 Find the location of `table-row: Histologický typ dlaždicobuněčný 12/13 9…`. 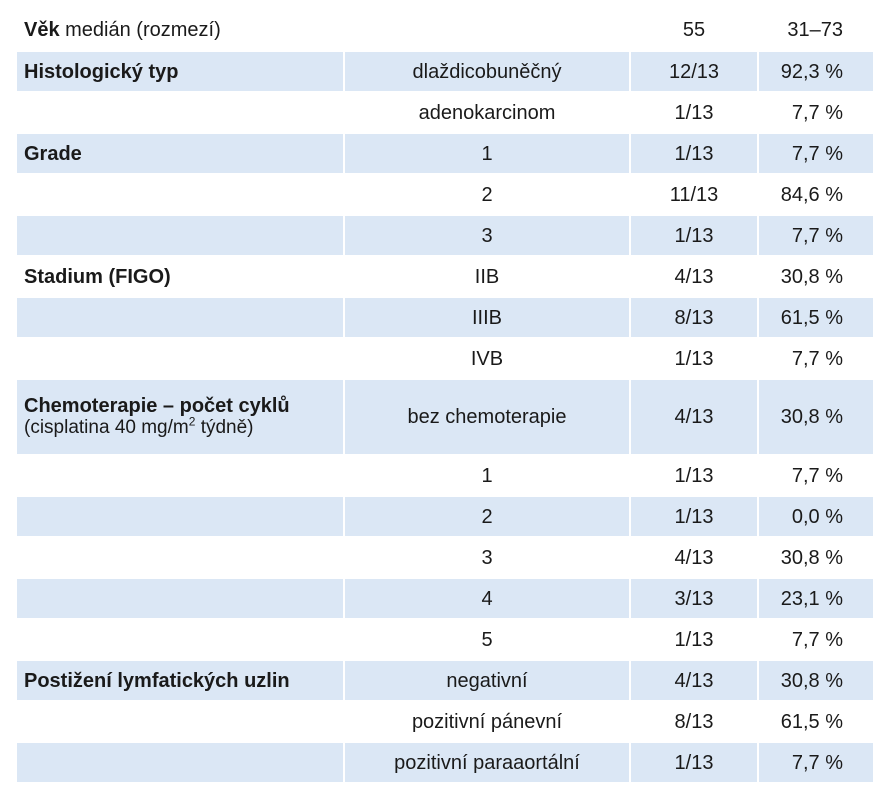

table-row: Histologický typ dlaždicobuněčný 12/13 9… is located at coordinates (445, 71).